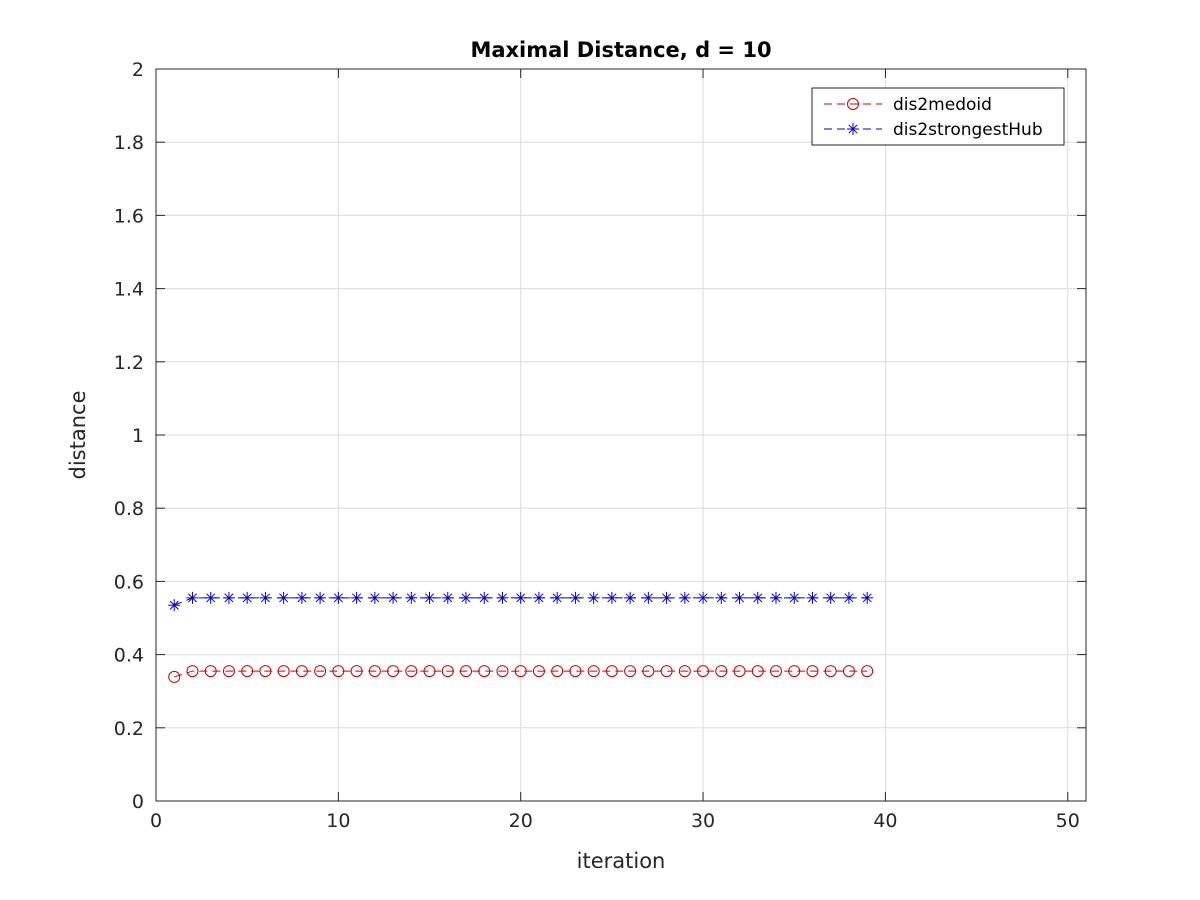 The width and height of the screenshot is (1200, 900). I want to click on x-tick-label: 10, so click(338, 821).